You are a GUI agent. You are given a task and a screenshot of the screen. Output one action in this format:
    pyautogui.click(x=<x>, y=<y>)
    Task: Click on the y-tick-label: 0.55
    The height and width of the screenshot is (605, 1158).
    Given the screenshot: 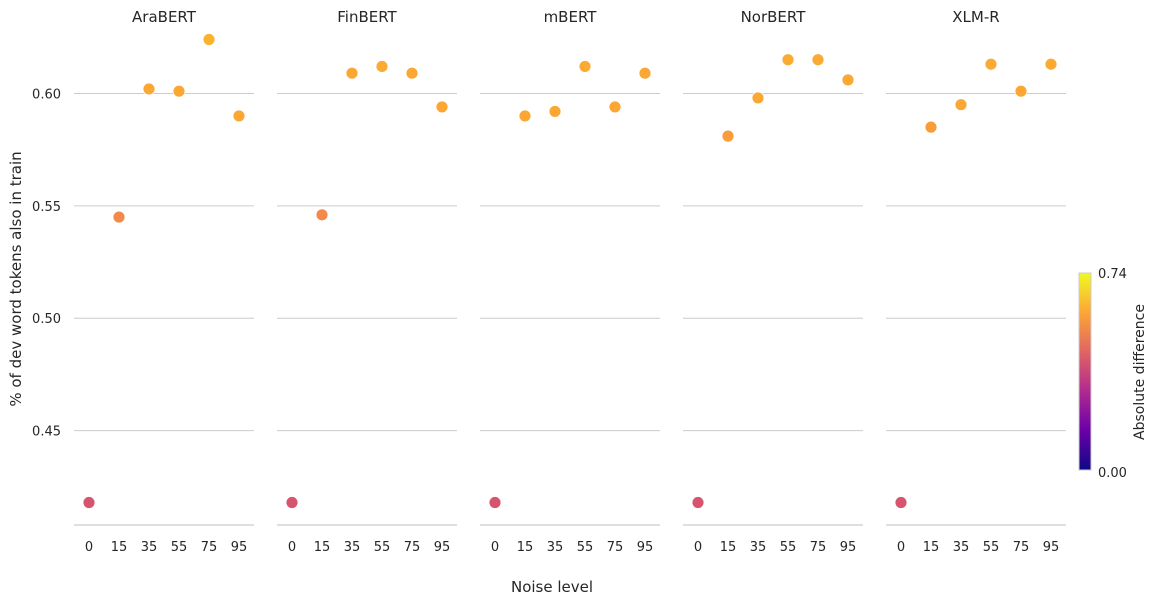 What is the action you would take?
    pyautogui.click(x=46, y=207)
    